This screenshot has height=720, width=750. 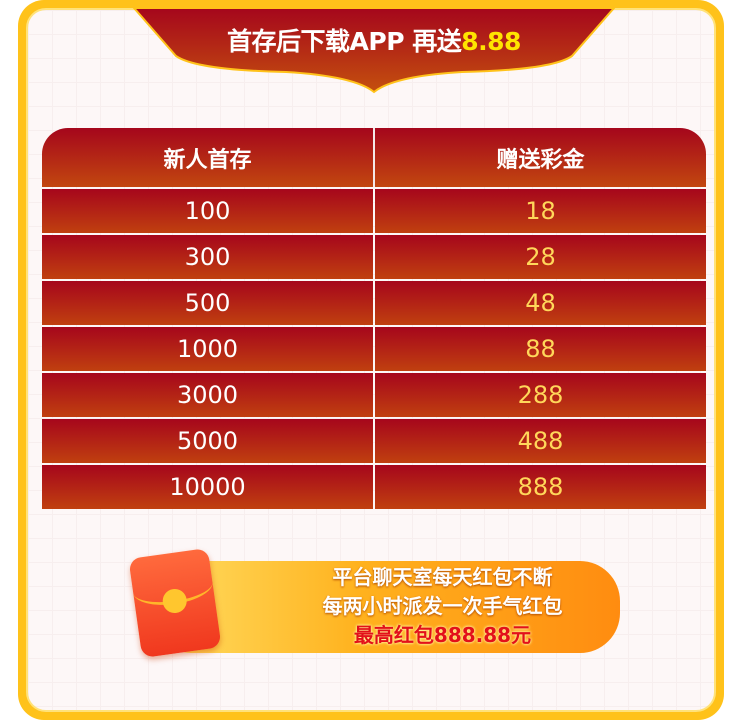 What do you see at coordinates (207, 487) in the screenshot?
I see `deposit-cell: 10000` at bounding box center [207, 487].